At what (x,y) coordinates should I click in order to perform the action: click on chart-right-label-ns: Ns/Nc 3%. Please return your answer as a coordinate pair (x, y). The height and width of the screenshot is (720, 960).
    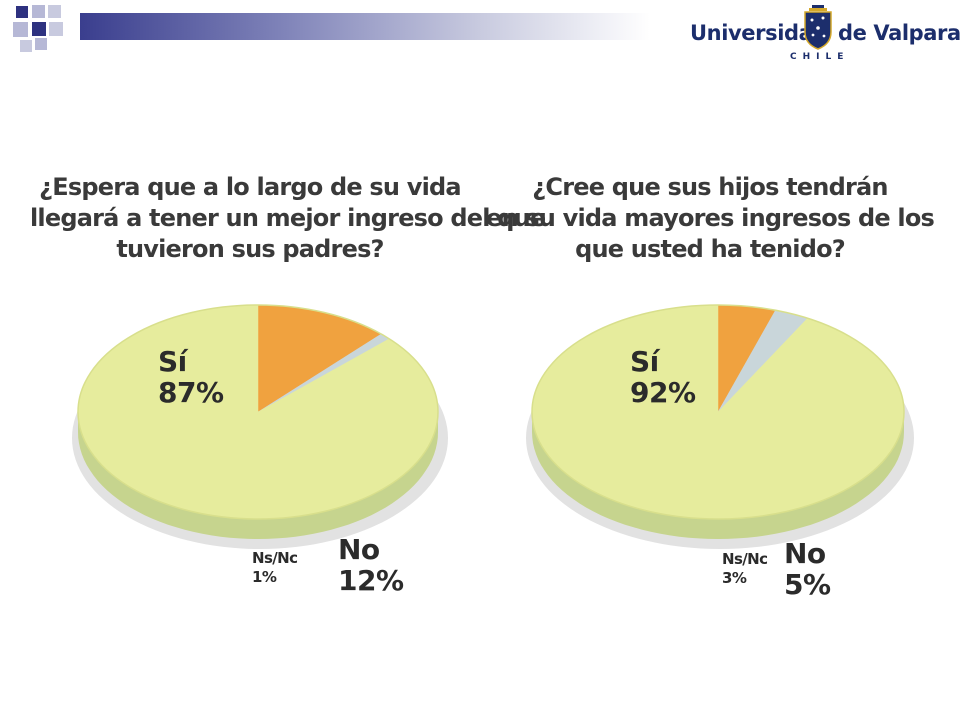
    Looking at the image, I should click on (745, 569).